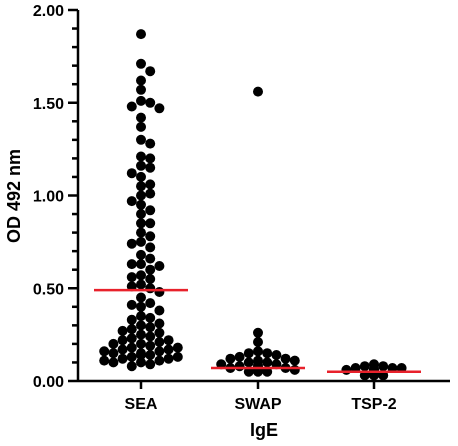 The width and height of the screenshot is (458, 446). Describe the element at coordinates (48, 382) in the screenshot. I see `y-tick-label: 0.00` at that location.